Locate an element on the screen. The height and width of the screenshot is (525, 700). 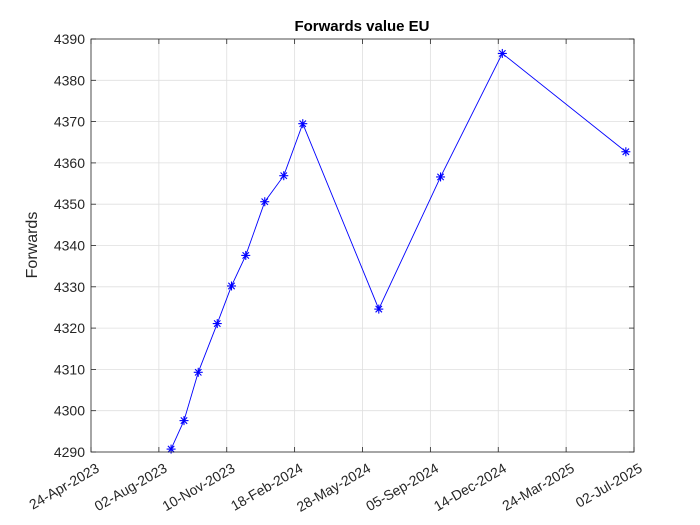
y-tick-label: 4380 is located at coordinates (69, 80).